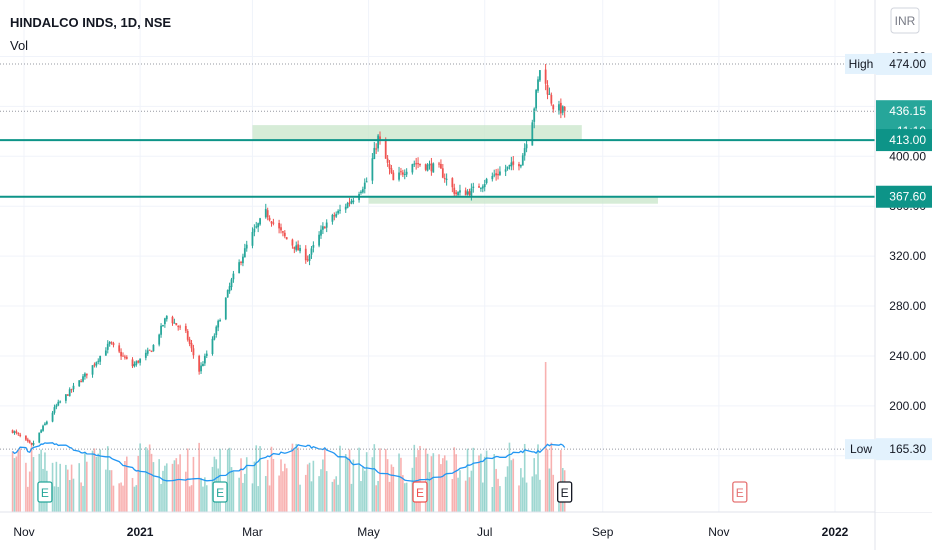 This screenshot has height=550, width=932. Describe the element at coordinates (466, 525) in the screenshot. I see `time-axis: Nov 2021 Mar May Jul Sep Nov 2022` at that location.